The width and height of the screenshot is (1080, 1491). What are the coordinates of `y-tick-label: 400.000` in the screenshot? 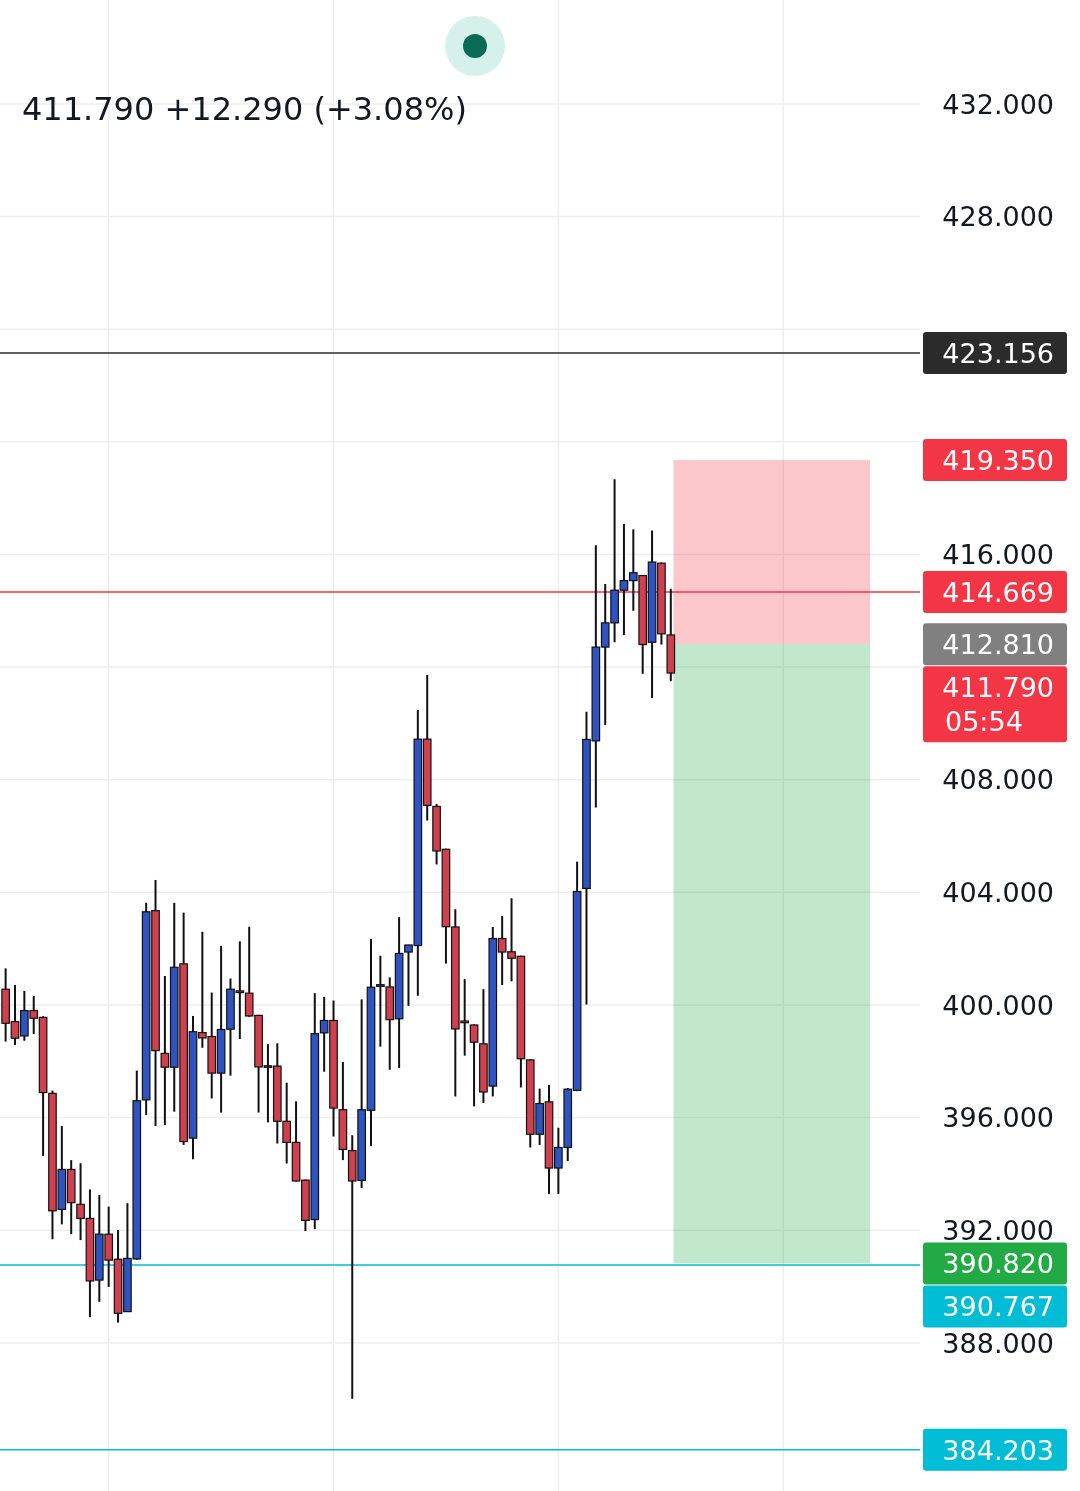 It's located at (998, 1005).